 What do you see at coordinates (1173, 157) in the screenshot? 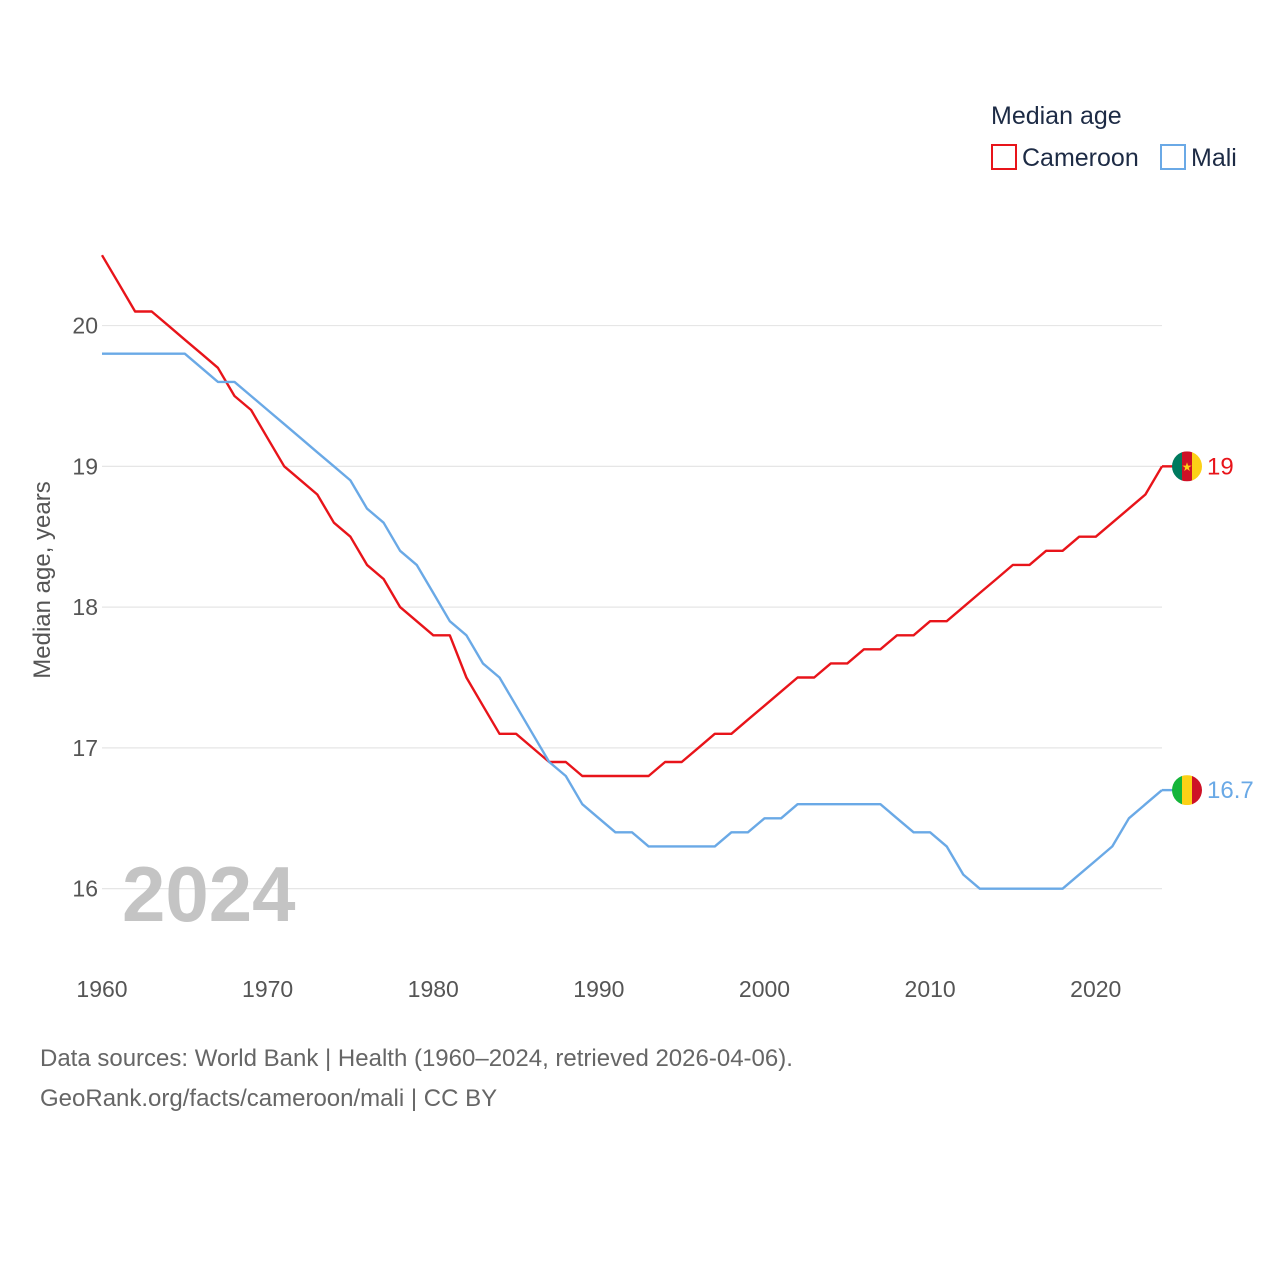
I see `legend-swatch-mali` at bounding box center [1173, 157].